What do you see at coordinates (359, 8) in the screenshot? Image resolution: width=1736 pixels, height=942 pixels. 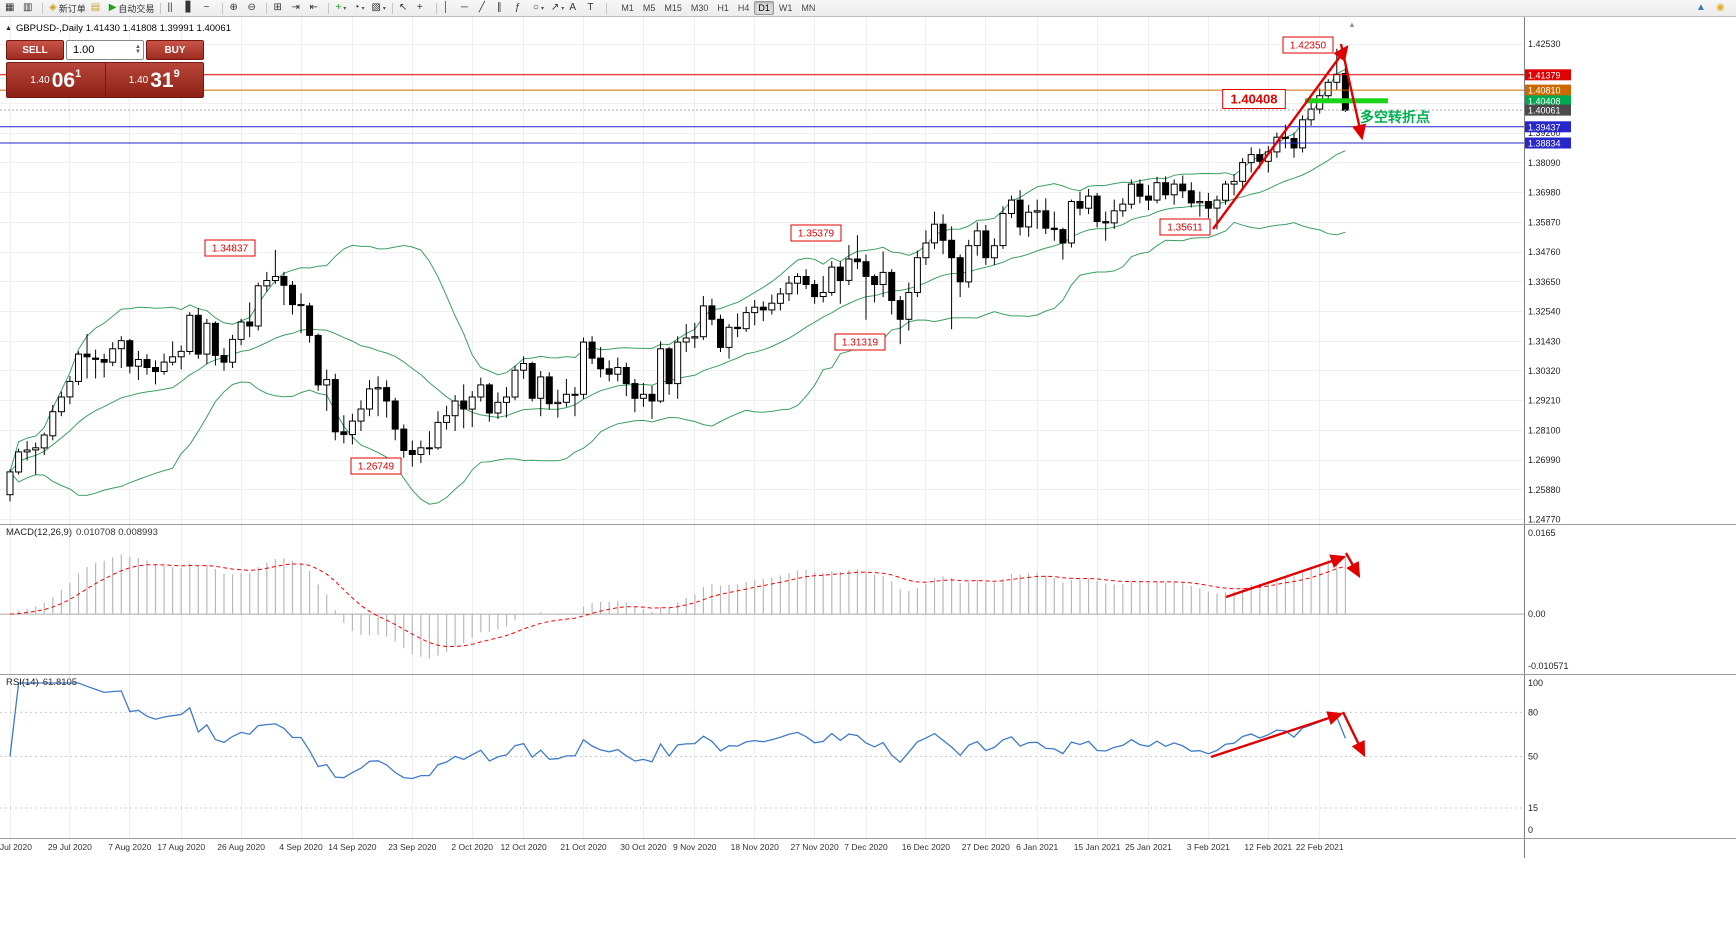 I see `periods-icon: ◔ ▾` at bounding box center [359, 8].